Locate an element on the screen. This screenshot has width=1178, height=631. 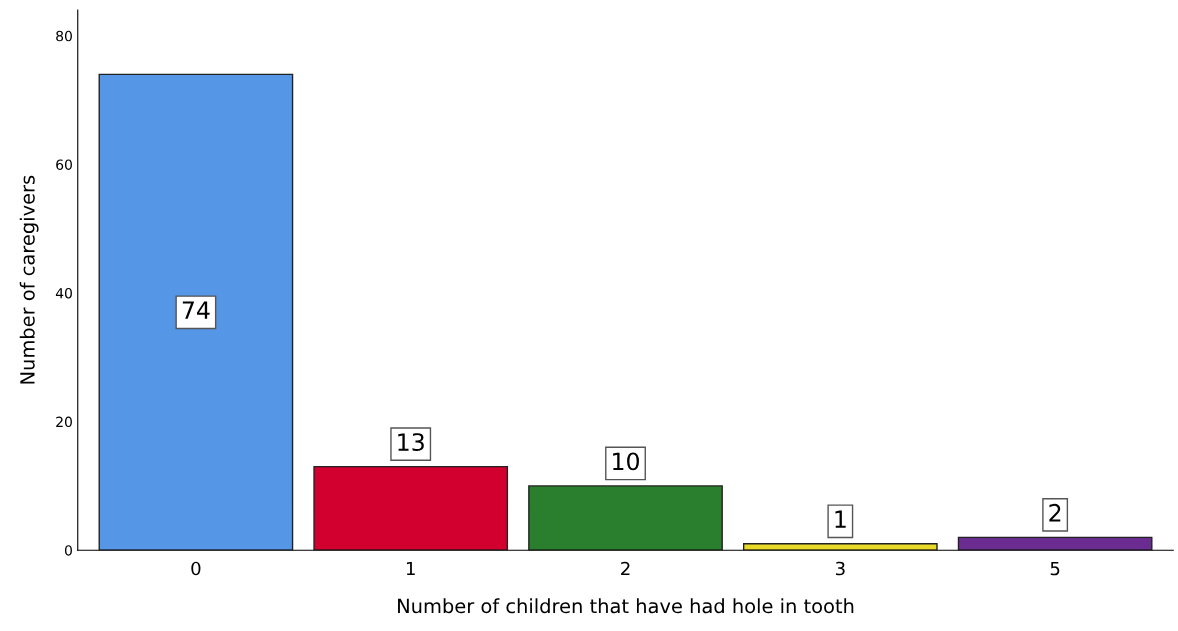
data-label: 74 is located at coordinates (196, 310).